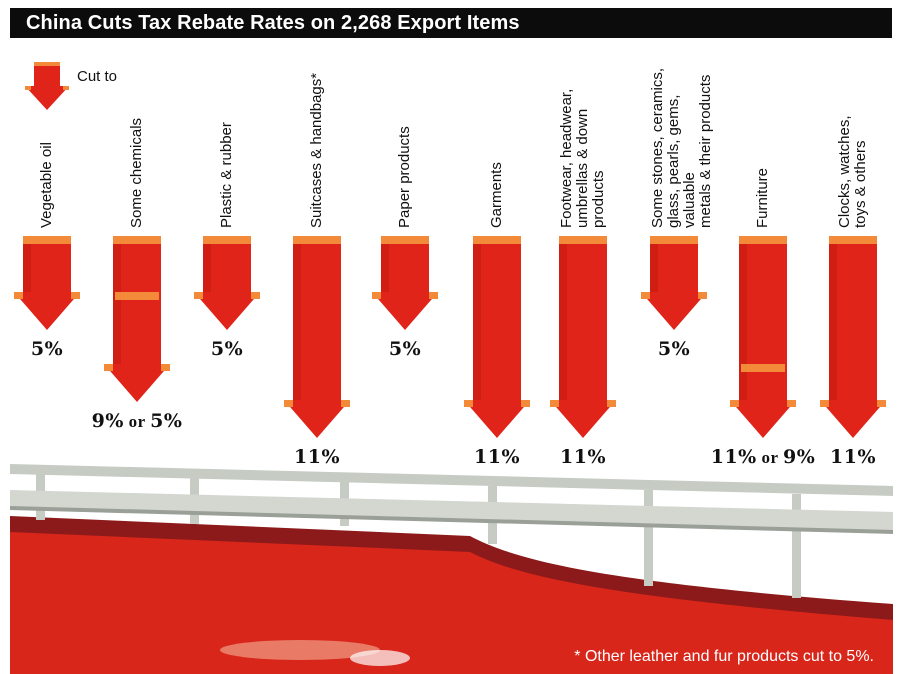  I want to click on rate-label-7: 11%, so click(583, 457).